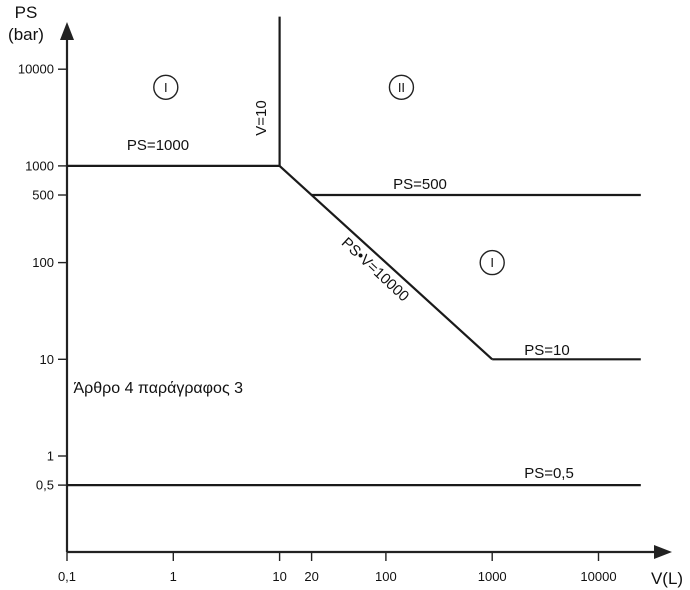 The image size is (690, 590). Describe the element at coordinates (386, 576) in the screenshot. I see `x-tick-label: 100` at that location.